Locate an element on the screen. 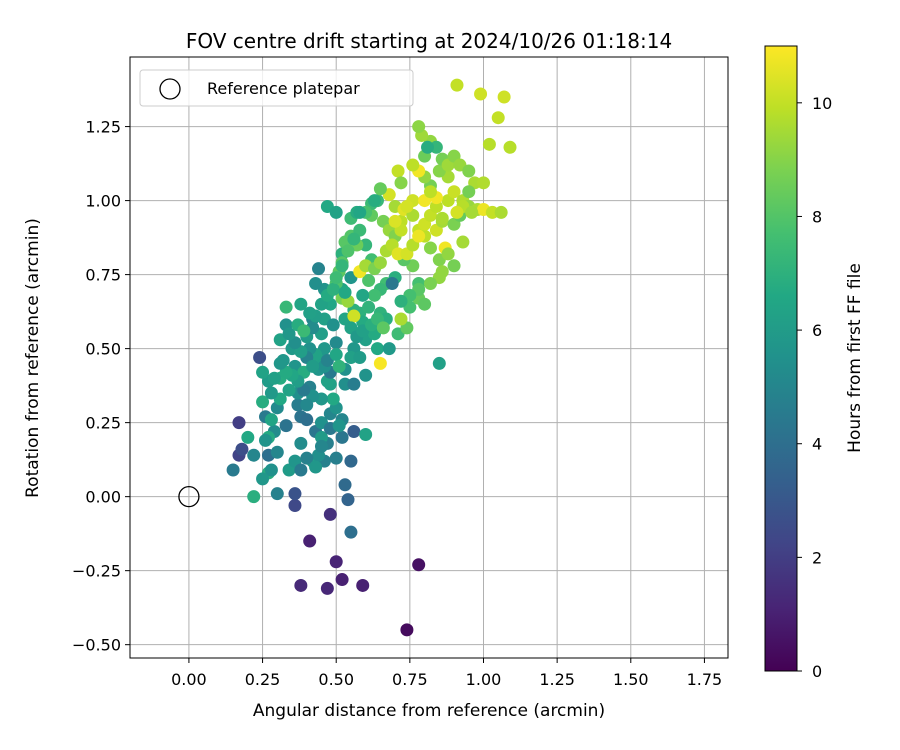 The height and width of the screenshot is (750, 900). colorbar: 0 2 4 6 8 10 Hours from first FF file is located at coordinates (814, 363).